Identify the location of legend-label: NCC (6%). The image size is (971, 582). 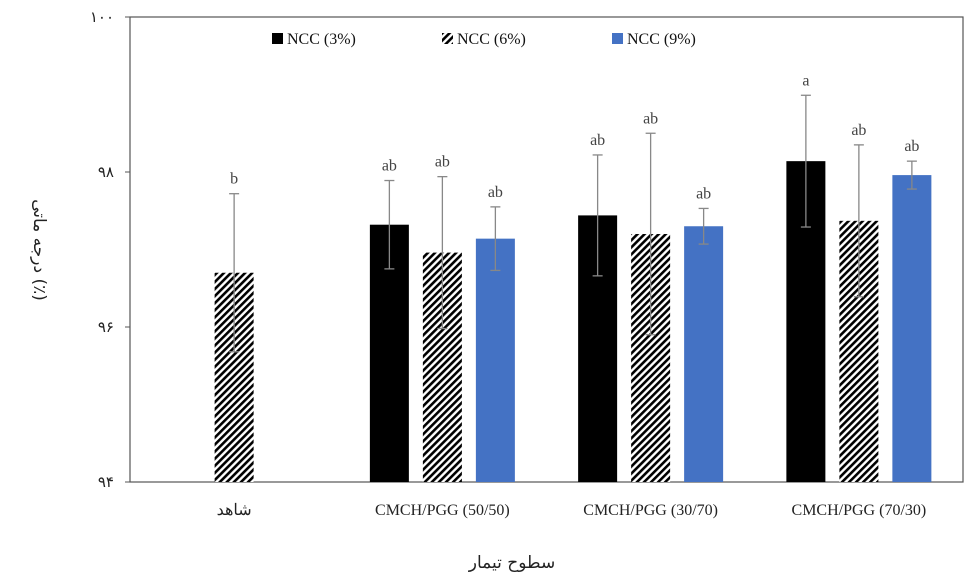
(491, 39).